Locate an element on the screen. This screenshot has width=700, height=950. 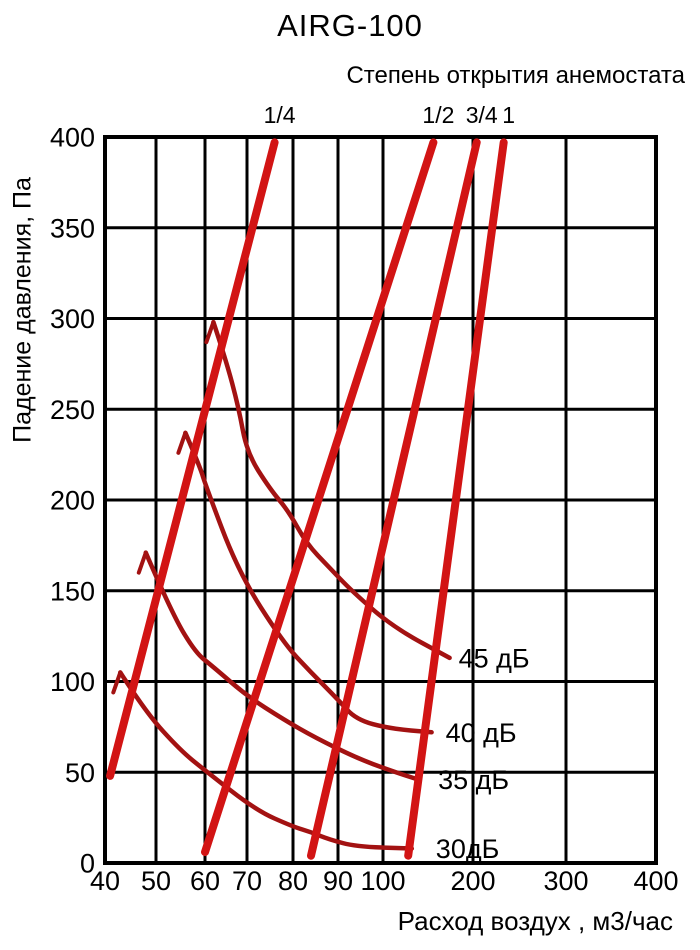
noise-curve-40-дб is located at coordinates (308, 582).